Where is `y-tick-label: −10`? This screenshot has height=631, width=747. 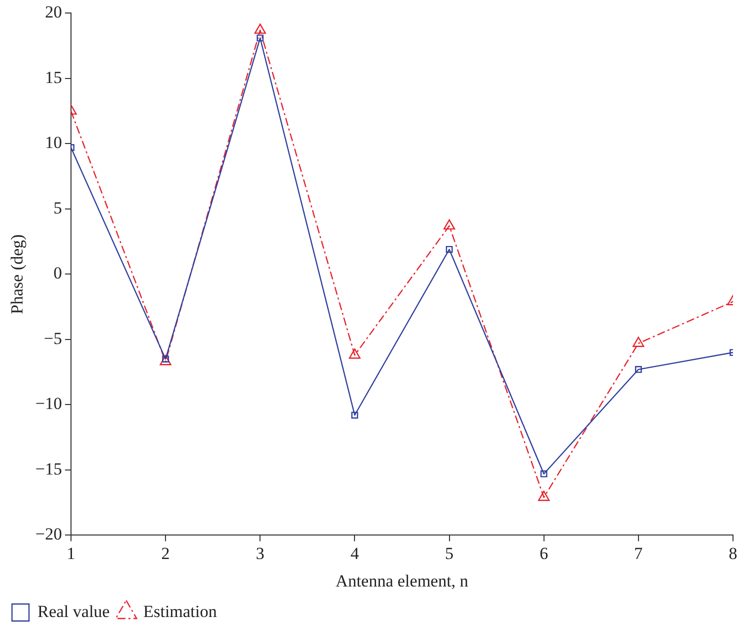
y-tick-label: −10 is located at coordinates (48, 404).